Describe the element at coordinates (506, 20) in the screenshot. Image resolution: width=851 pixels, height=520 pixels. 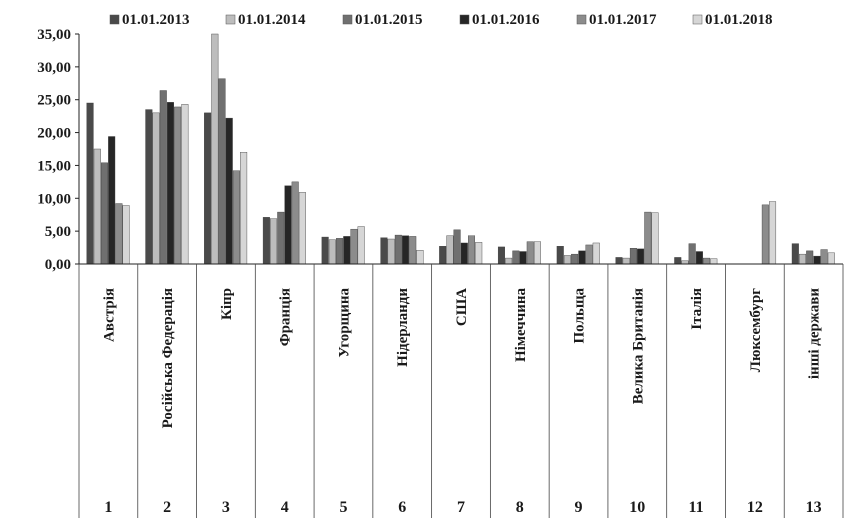
I see `legend-label: 01.01.2016` at that location.